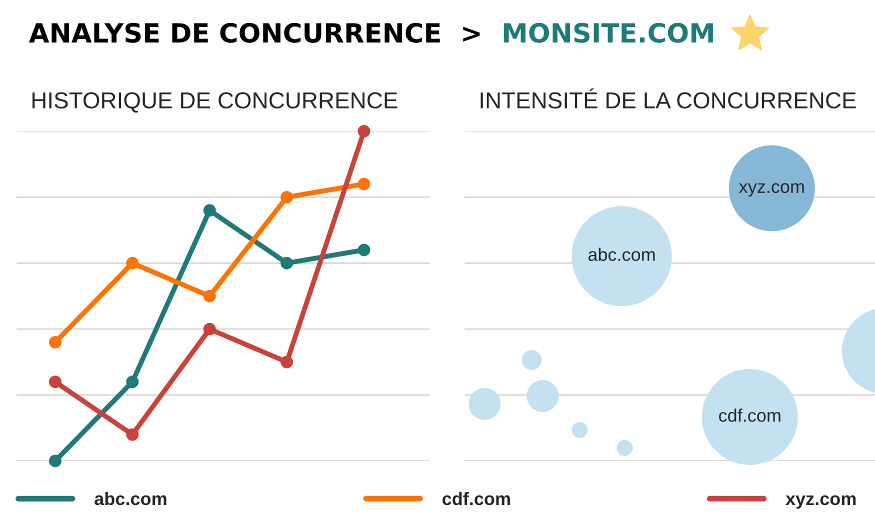 Image resolution: width=875 pixels, height=525 pixels. What do you see at coordinates (215, 102) in the screenshot?
I see `chart-title: HISTORIQUE DE CONCURRENCE` at bounding box center [215, 102].